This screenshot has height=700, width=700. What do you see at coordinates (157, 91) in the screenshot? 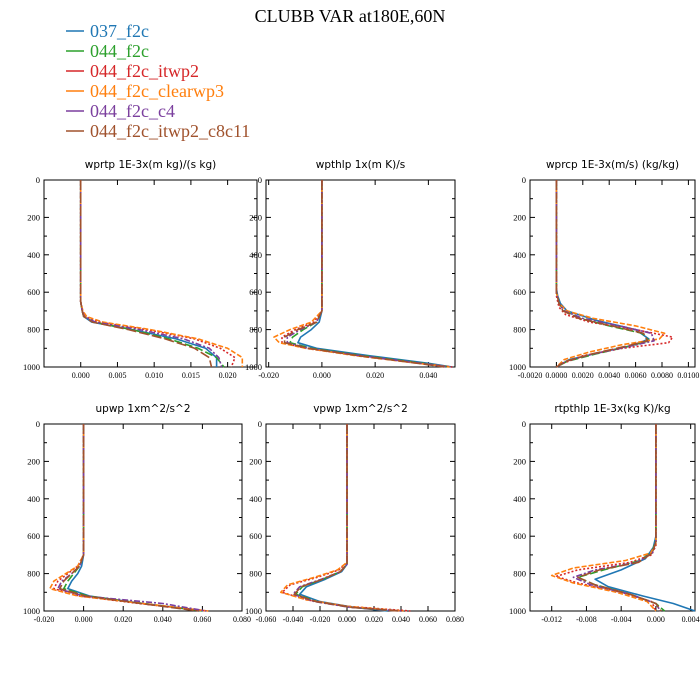
I see `legend-label-3: 044_f2c_clearwp3` at bounding box center [157, 91].